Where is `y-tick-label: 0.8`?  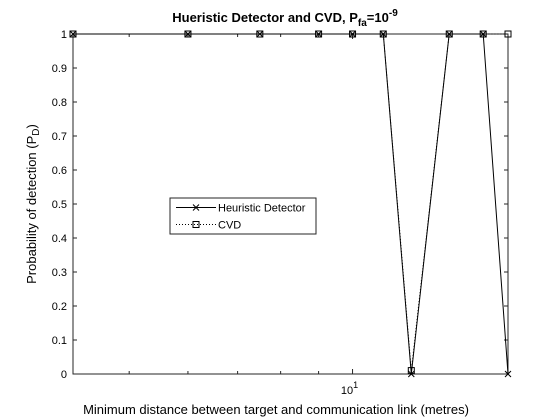 y-tick-label: 0.8 is located at coordinates (59, 103).